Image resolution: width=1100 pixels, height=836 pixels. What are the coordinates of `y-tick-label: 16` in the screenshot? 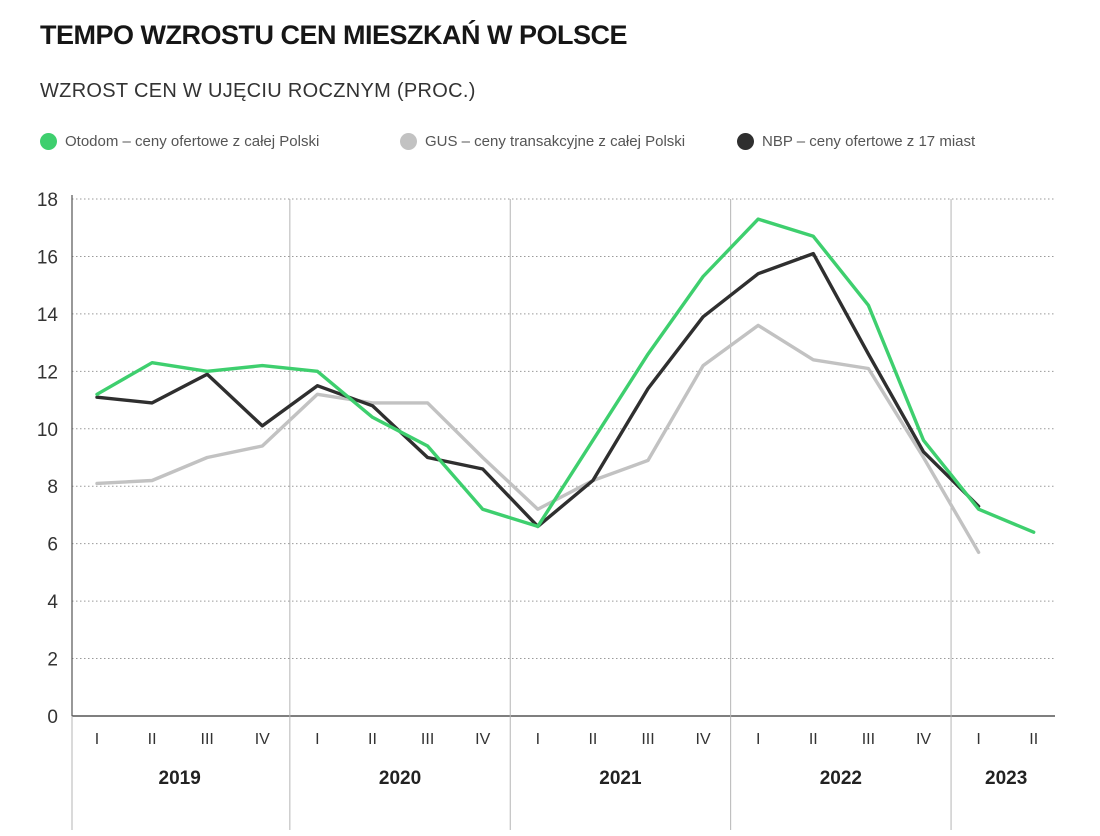 It's located at (47, 257).